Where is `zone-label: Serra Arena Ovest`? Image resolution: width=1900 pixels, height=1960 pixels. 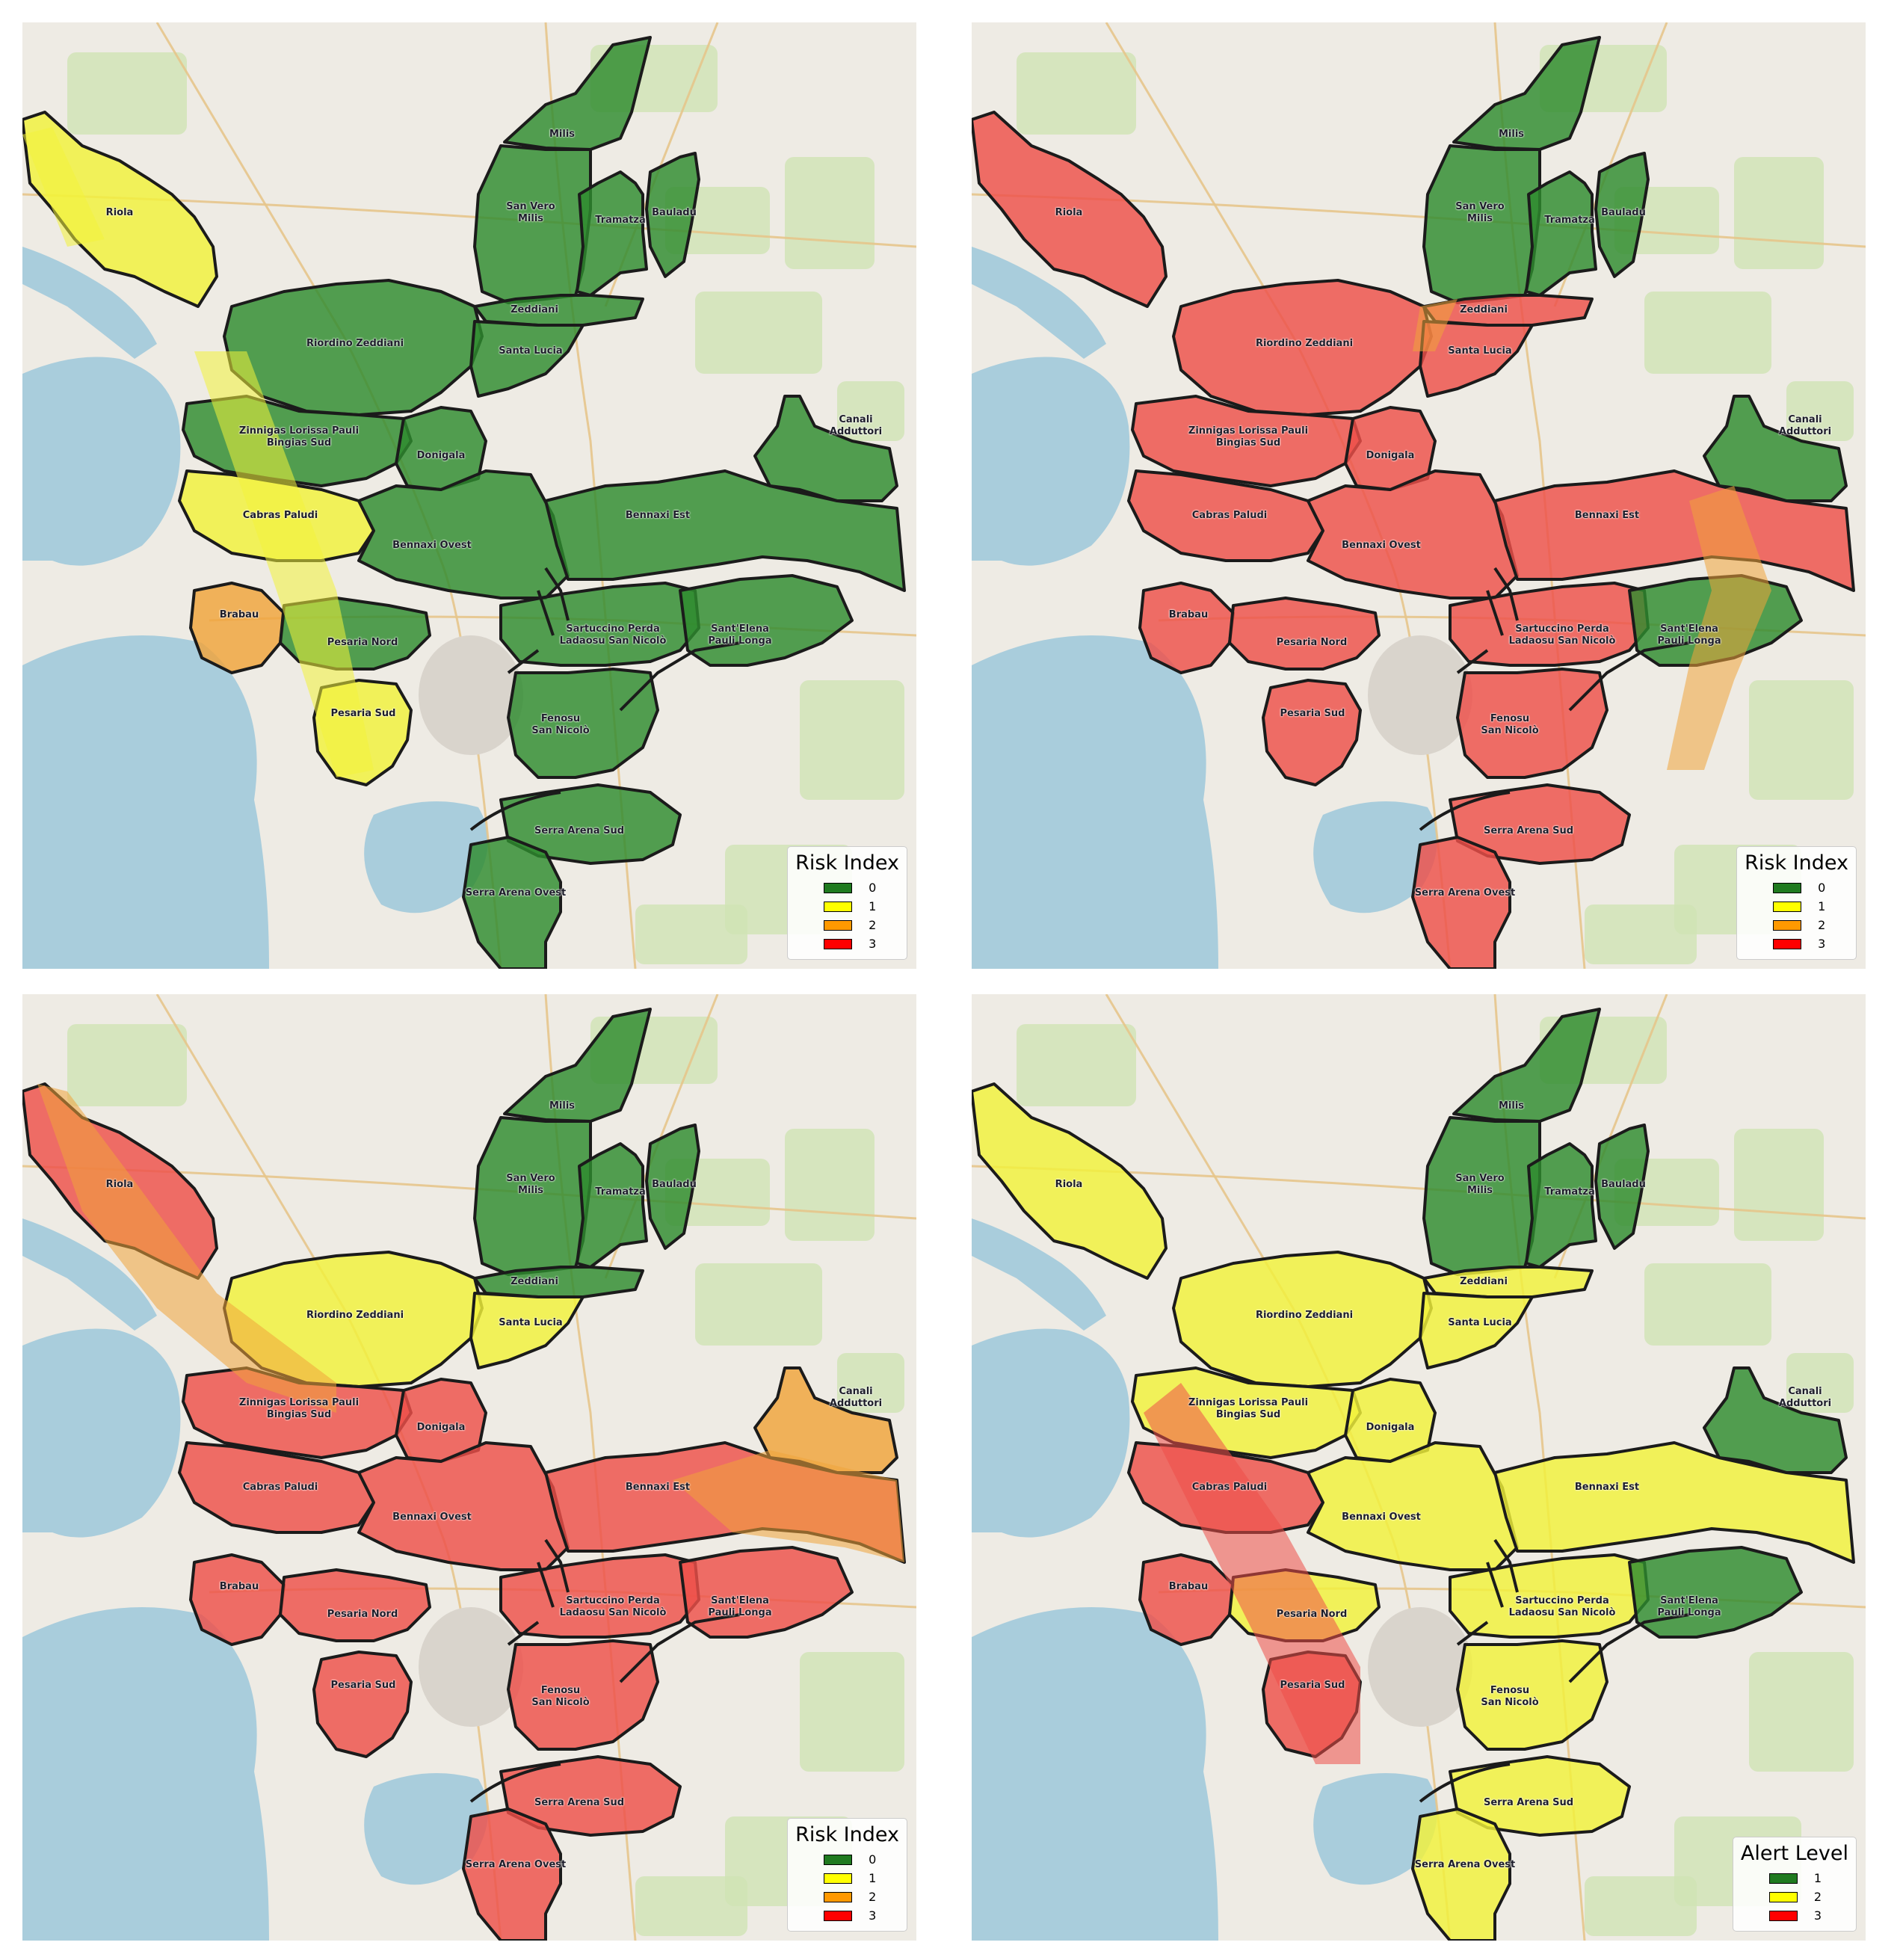
zone-label: Serra Arena Ovest is located at coordinates (516, 1864).